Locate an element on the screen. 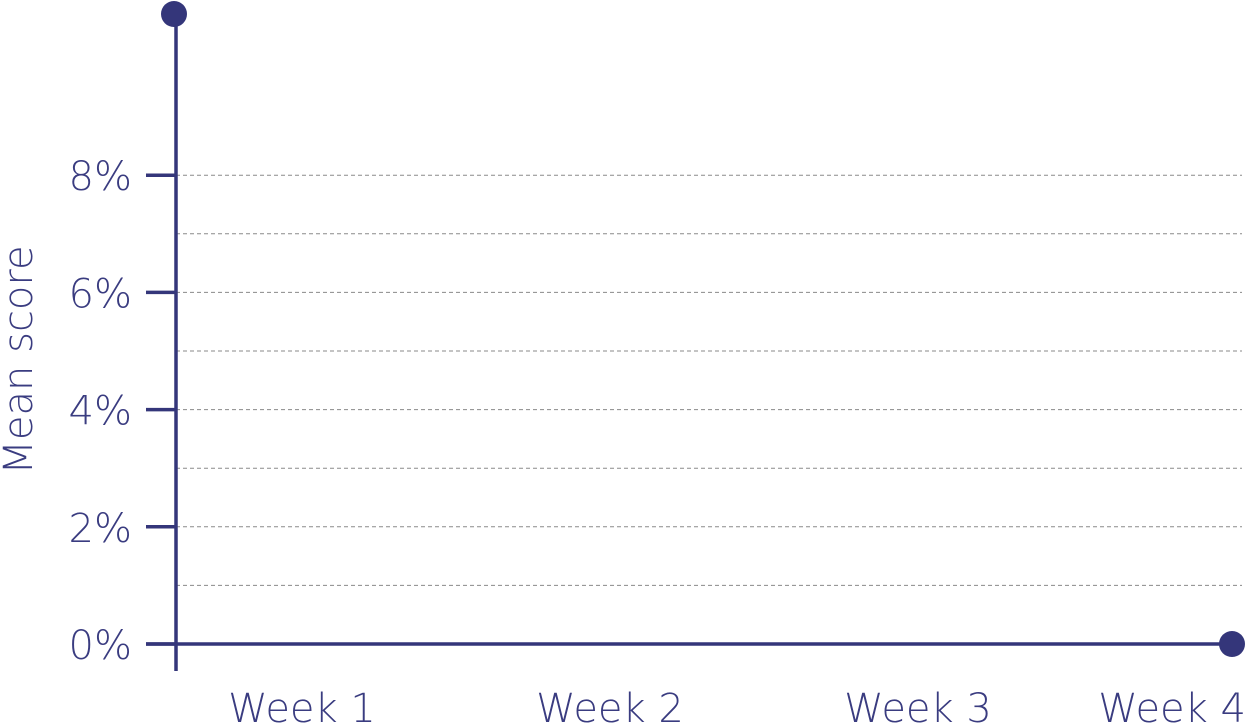 Image resolution: width=1247 pixels, height=726 pixels. y-axis-end-dot is located at coordinates (174, 14).